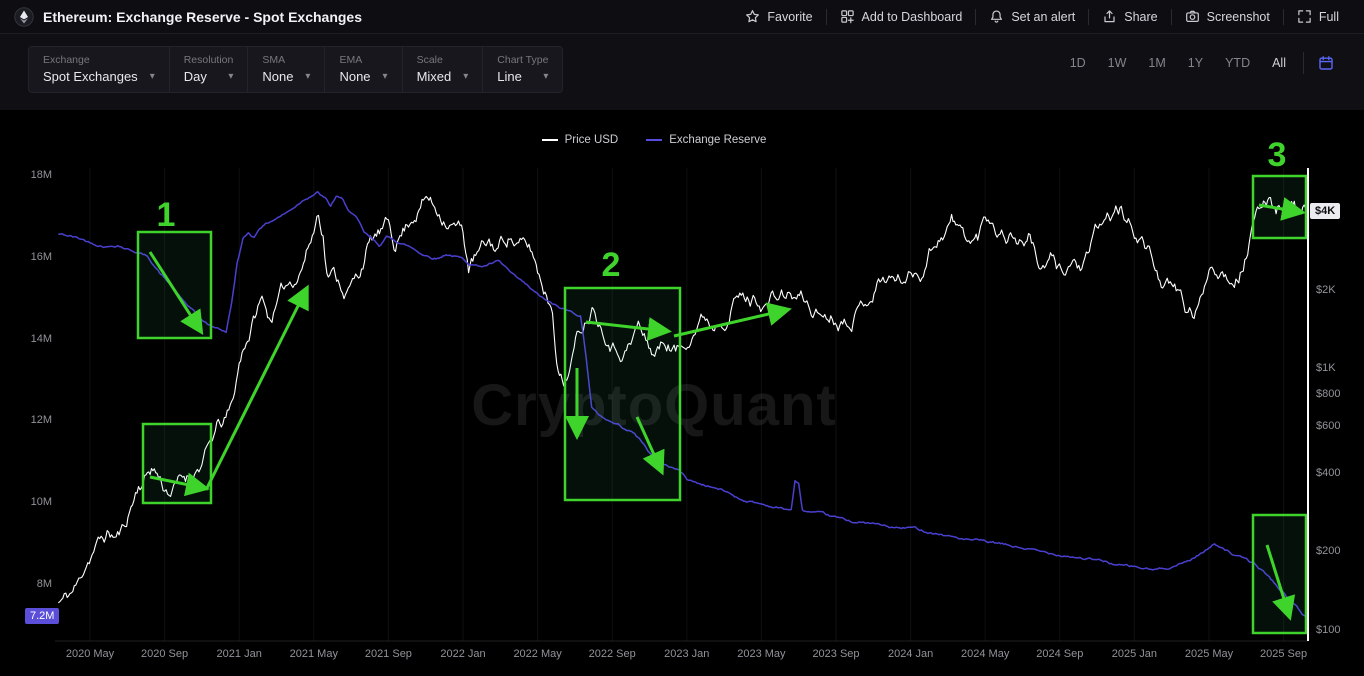 Image resolution: width=1364 pixels, height=676 pixels. I want to click on legend-label: Price USD, so click(591, 140).